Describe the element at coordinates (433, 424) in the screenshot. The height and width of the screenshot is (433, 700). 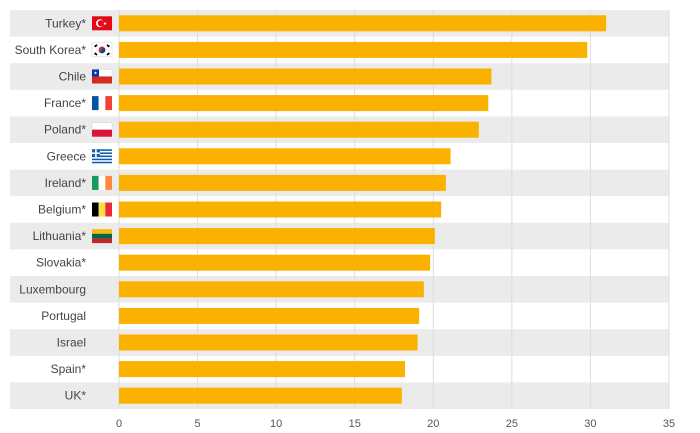
I see `x-tick-label: 20` at that location.